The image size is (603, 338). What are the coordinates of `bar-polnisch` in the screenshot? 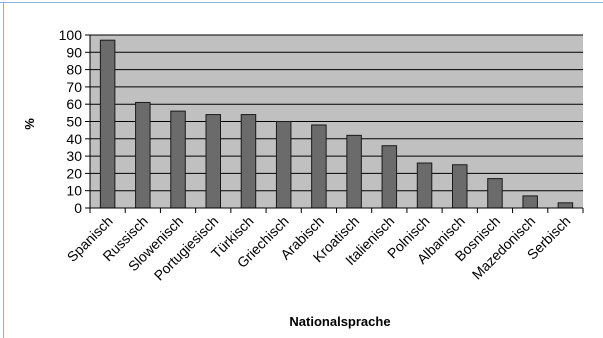 It's located at (424, 185).